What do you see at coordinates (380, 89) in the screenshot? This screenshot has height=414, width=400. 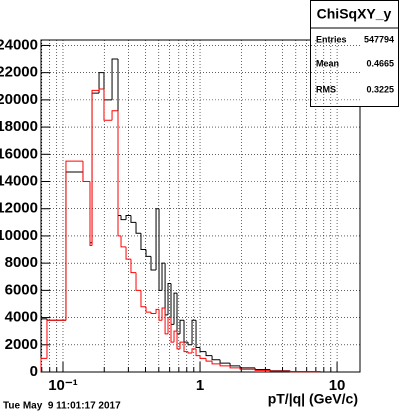 I see `stats-value: 0.3225` at bounding box center [380, 89].